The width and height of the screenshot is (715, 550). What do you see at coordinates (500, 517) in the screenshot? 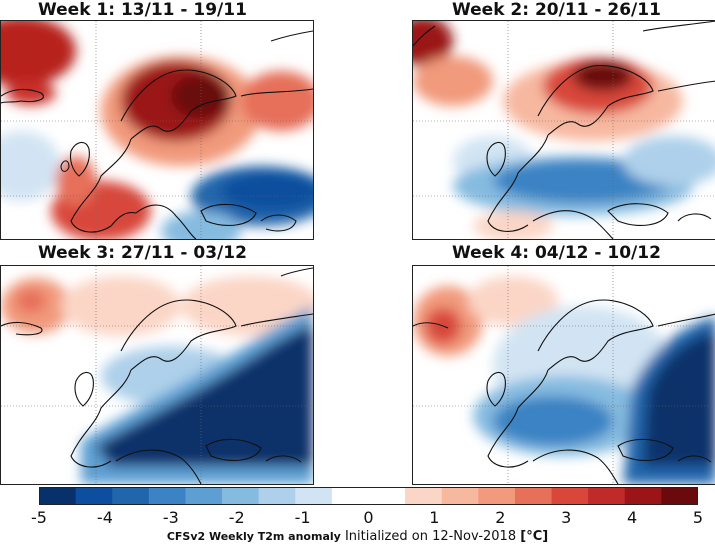
I see `colorbar-tick-label: 2` at bounding box center [500, 517].